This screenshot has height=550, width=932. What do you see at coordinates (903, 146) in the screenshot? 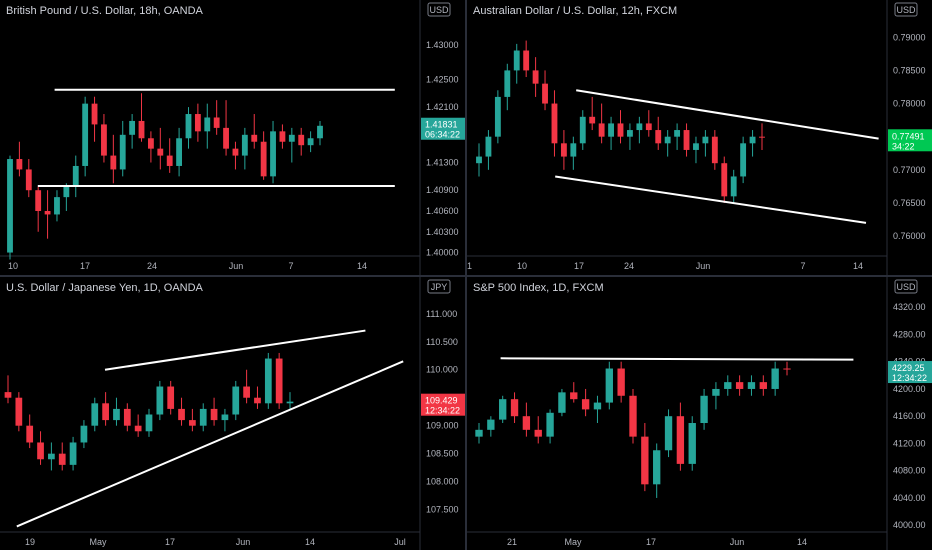
I see `last-price-countdown: 34:22` at bounding box center [903, 146].